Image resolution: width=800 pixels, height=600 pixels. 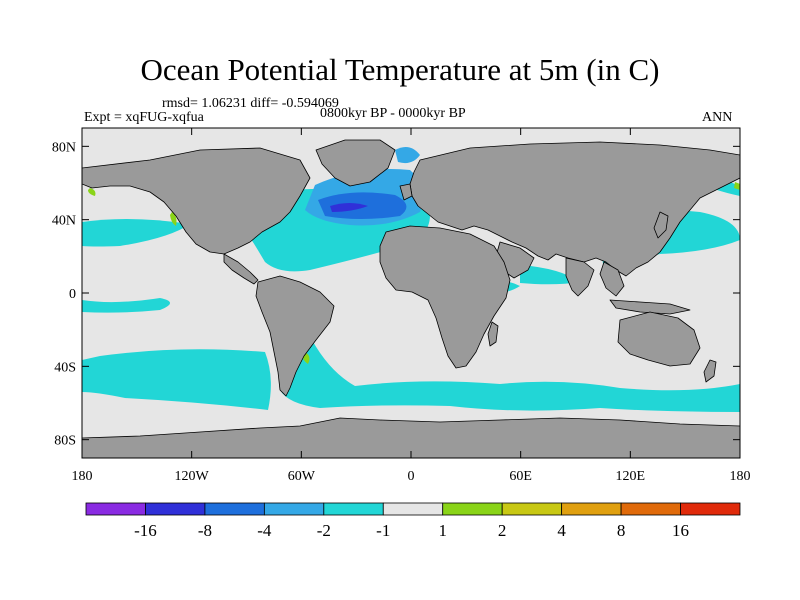 I want to click on y-tick-label: 40S, so click(x=65, y=367).